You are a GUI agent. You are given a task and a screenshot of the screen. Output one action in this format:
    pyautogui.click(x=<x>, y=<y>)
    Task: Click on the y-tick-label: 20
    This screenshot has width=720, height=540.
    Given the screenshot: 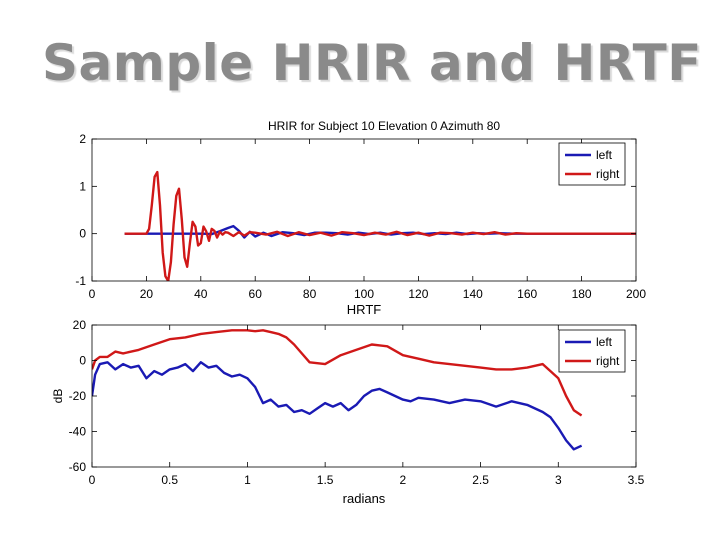 What is the action you would take?
    pyautogui.click(x=80, y=325)
    